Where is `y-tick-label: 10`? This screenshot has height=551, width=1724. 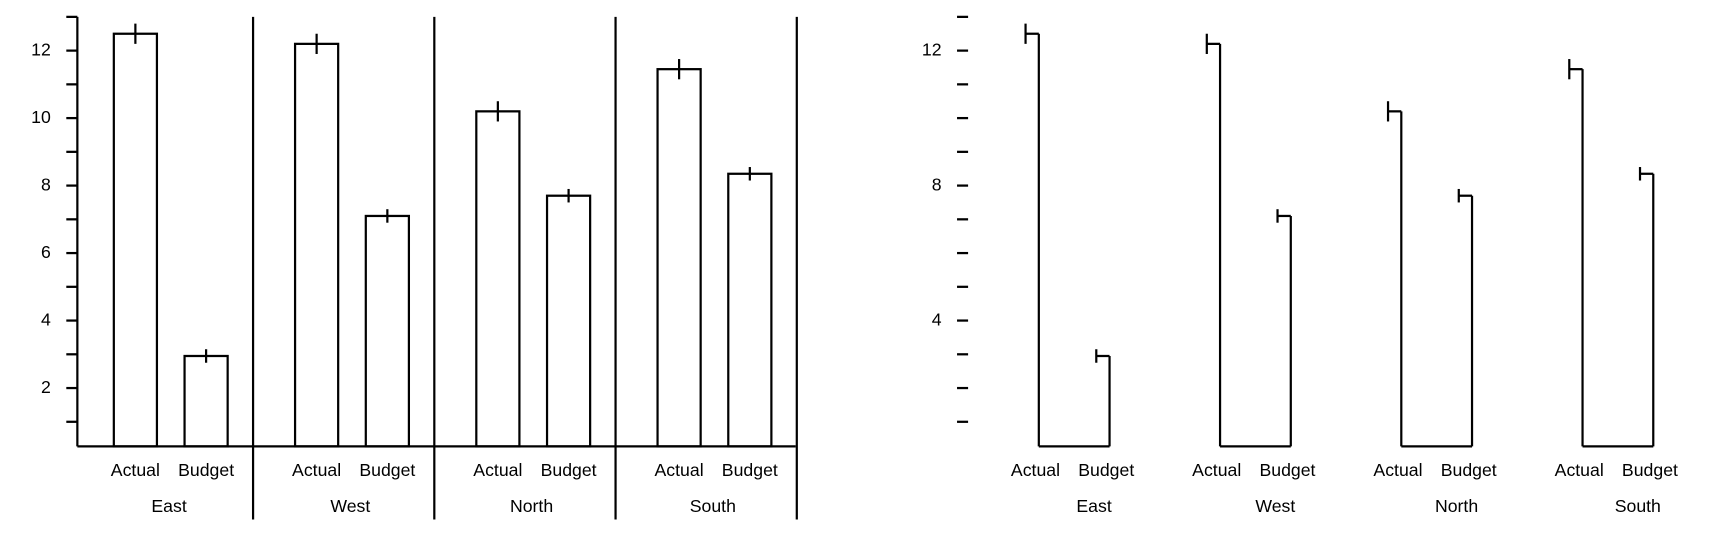 y-tick-label: 10 is located at coordinates (41, 117).